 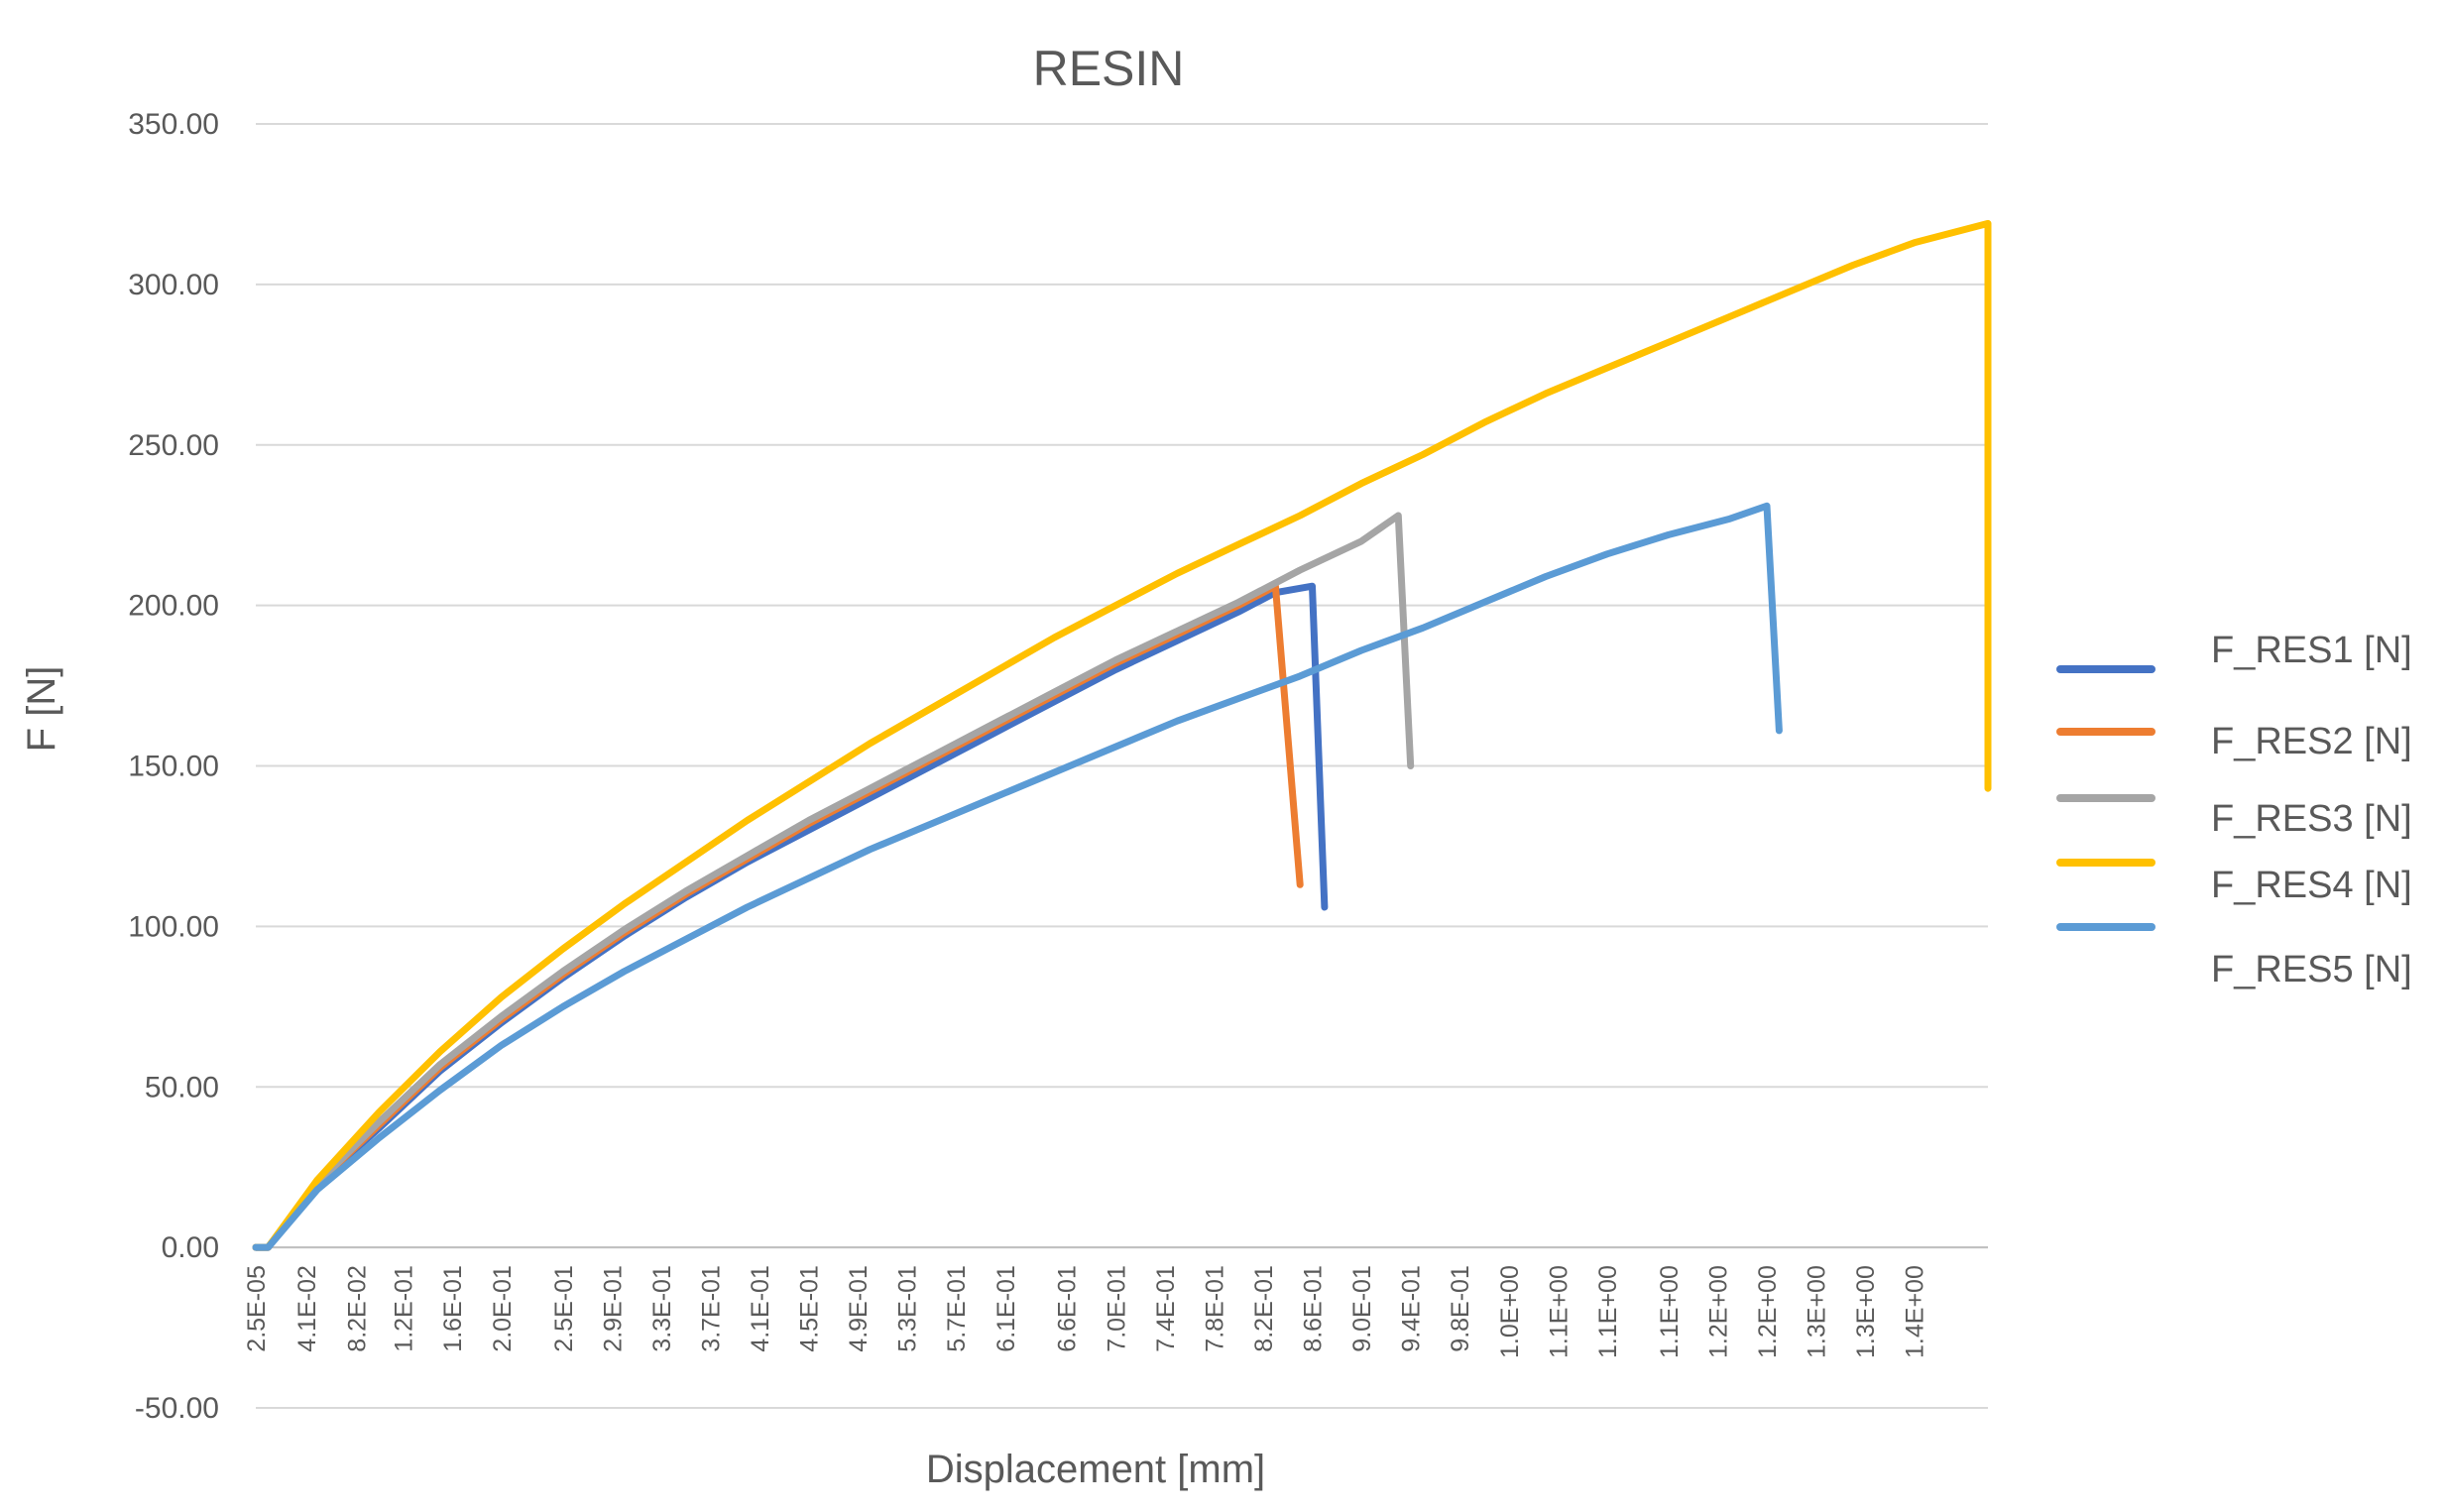 What do you see at coordinates (1510, 1311) in the screenshot?
I see `x-tick-label: 1.0E+00` at bounding box center [1510, 1311].